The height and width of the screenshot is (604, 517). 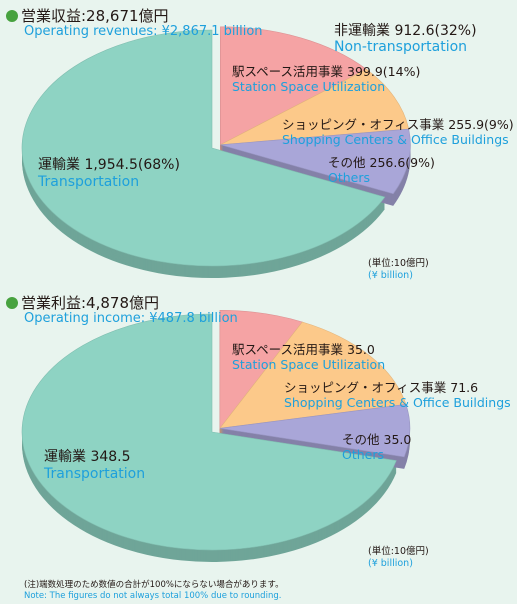 I want to click on chart1-title: 営業収益:28,671億円, so click(x=87, y=15).